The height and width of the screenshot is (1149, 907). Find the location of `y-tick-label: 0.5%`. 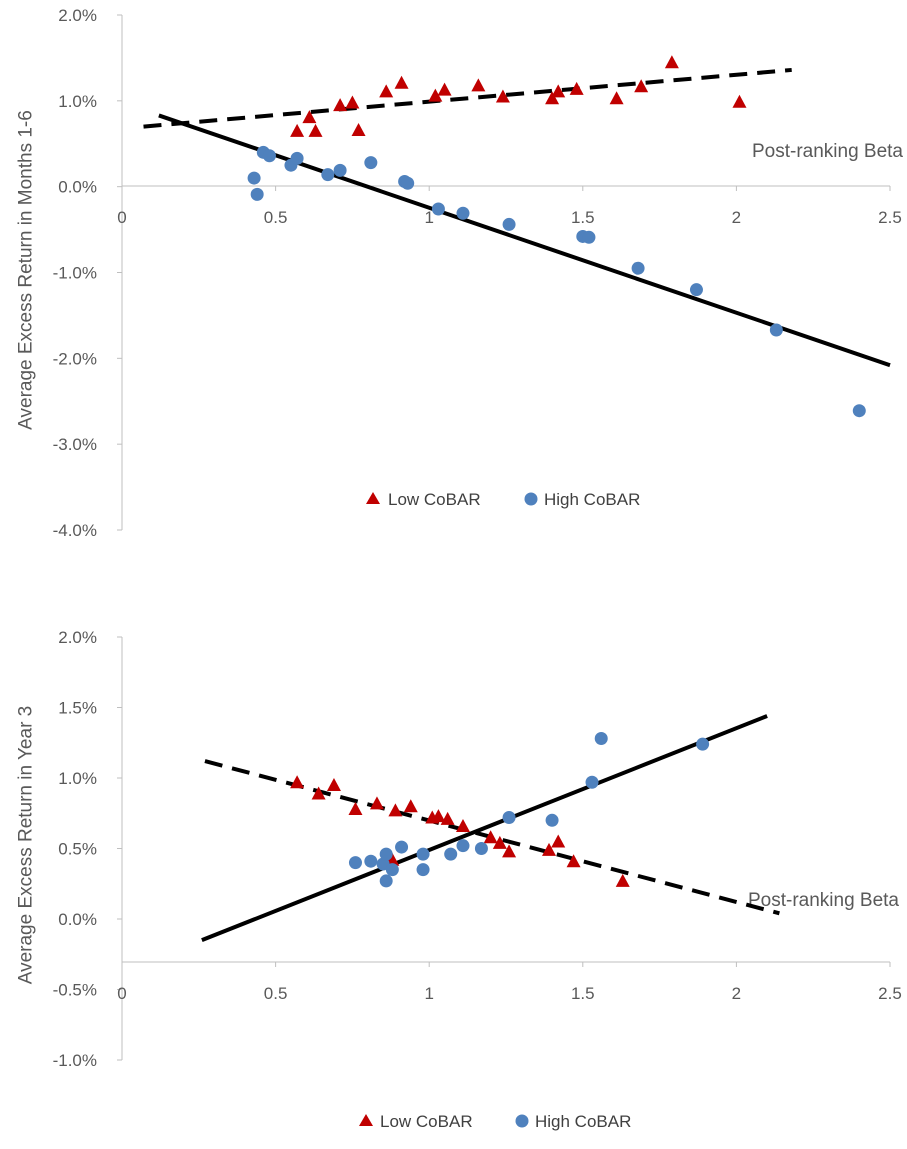

y-tick-label: 0.5% is located at coordinates (77, 849).